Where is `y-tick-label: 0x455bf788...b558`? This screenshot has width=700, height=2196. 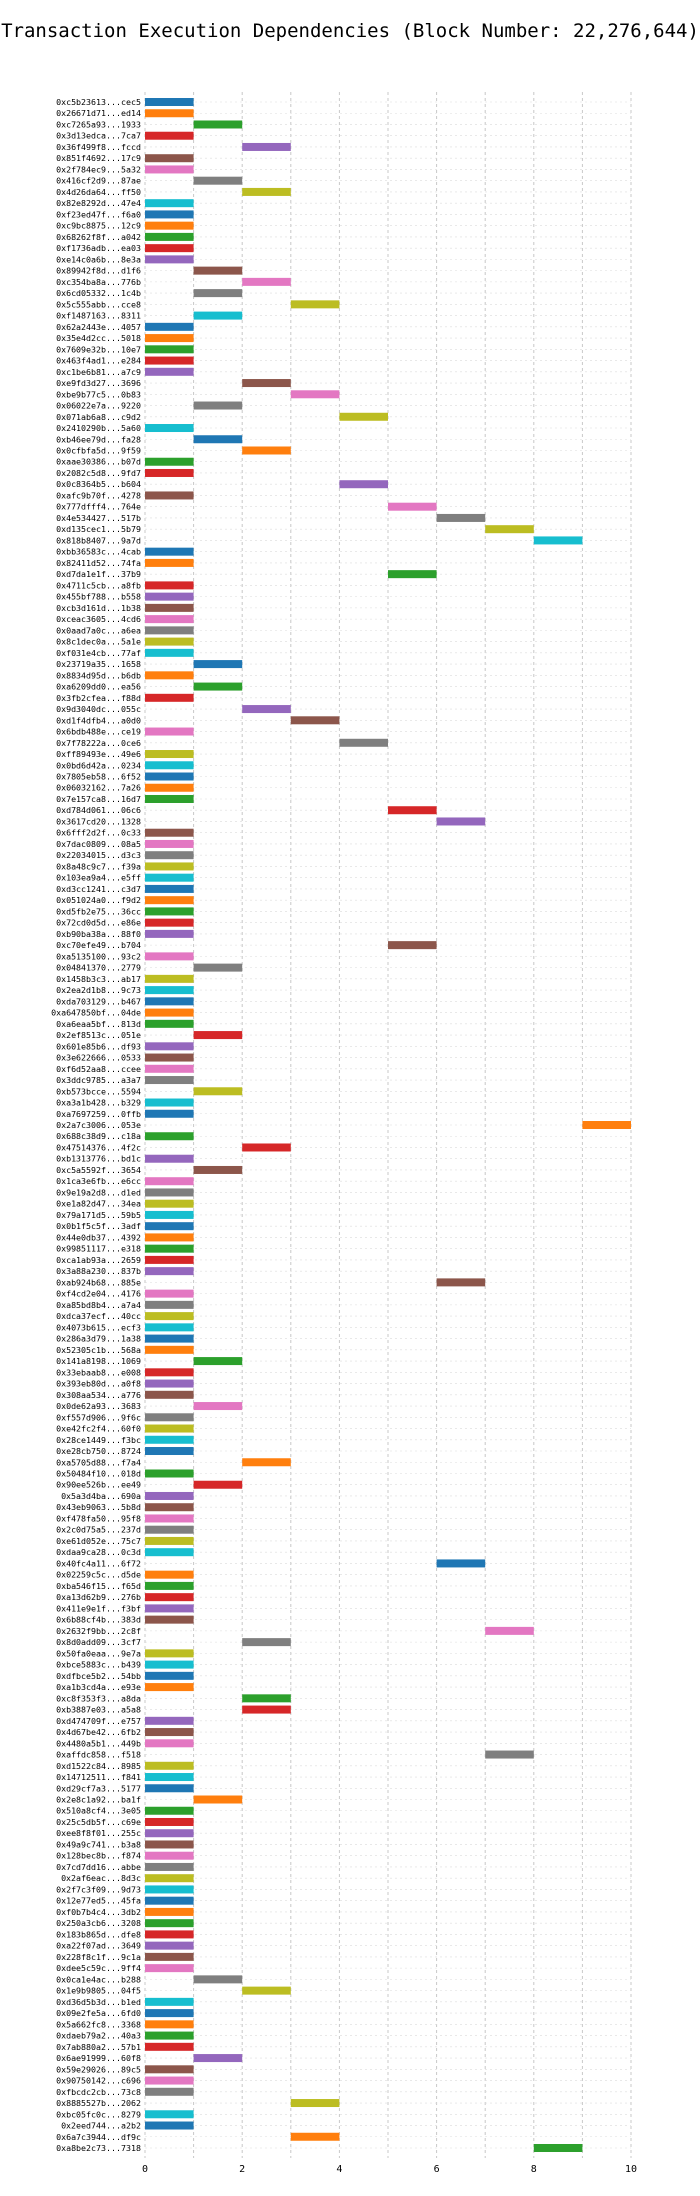 y-tick-label: 0x455bf788...b558 is located at coordinates (98, 597).